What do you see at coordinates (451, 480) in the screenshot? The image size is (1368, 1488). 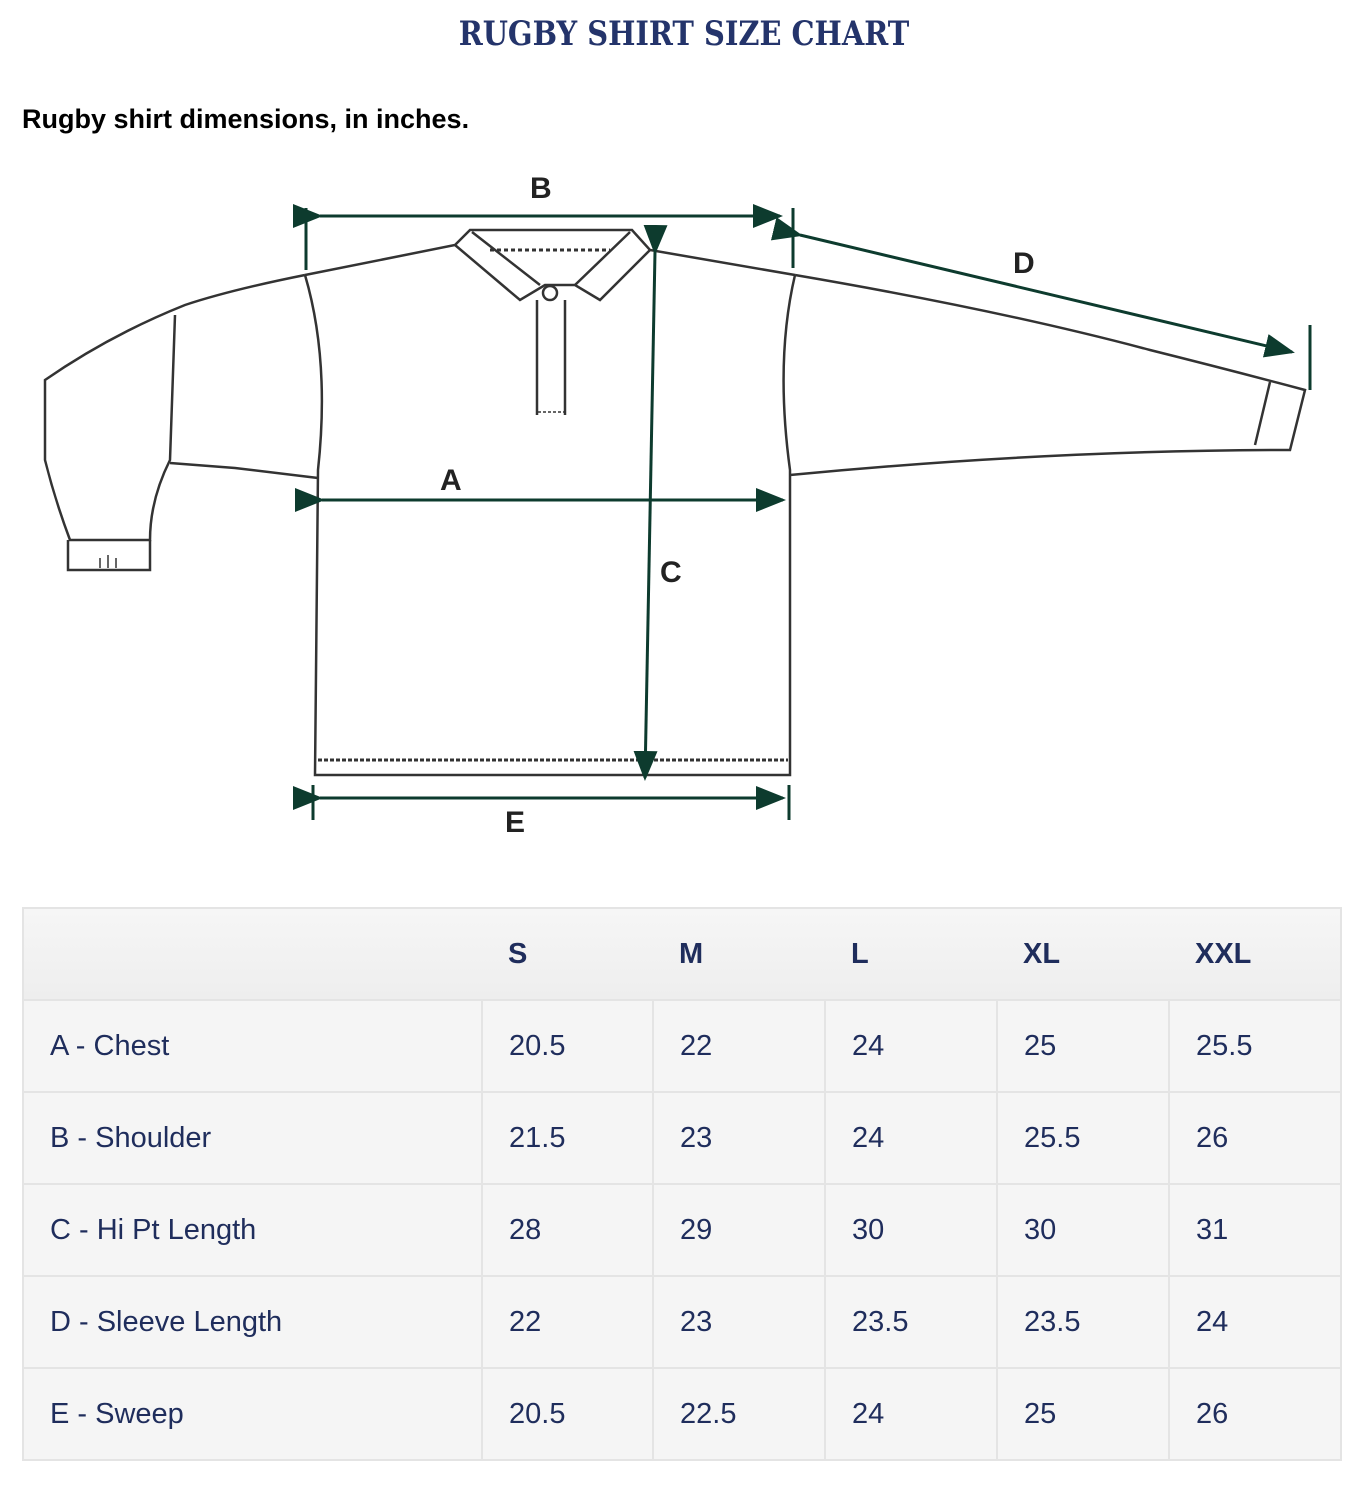 I see `label-a: A` at bounding box center [451, 480].